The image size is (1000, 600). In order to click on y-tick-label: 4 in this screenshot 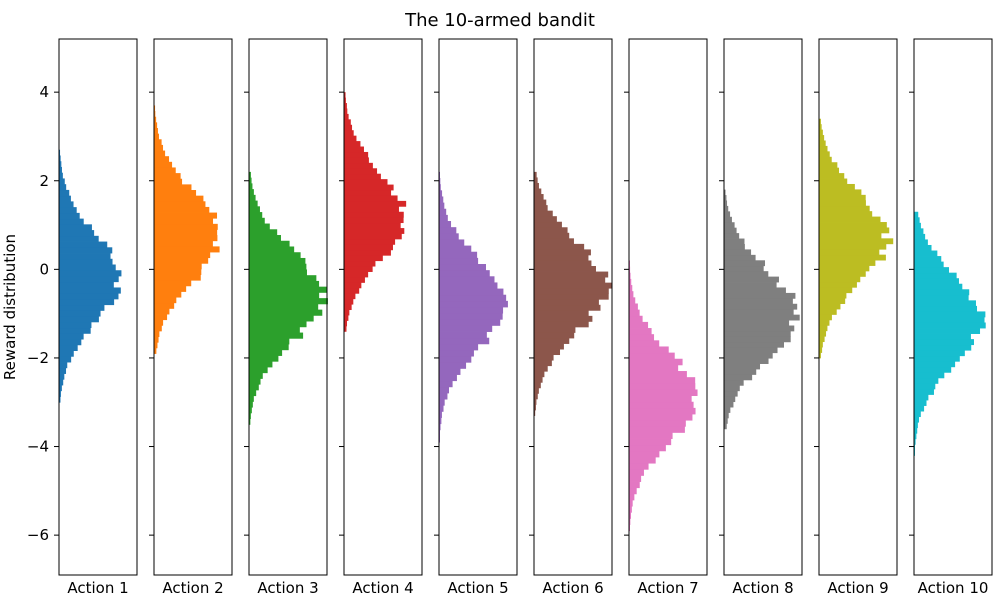, I will do `click(44, 92)`.